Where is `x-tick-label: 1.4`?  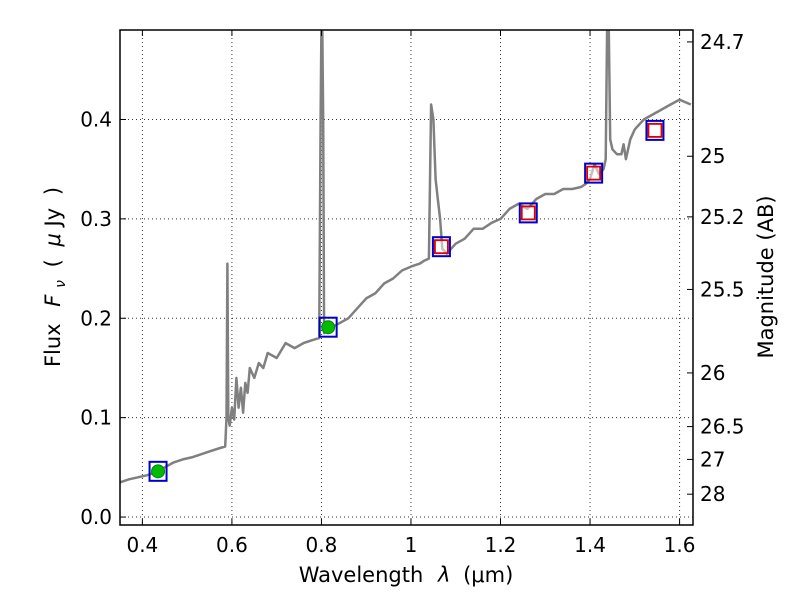
x-tick-label: 1.4 is located at coordinates (590, 545).